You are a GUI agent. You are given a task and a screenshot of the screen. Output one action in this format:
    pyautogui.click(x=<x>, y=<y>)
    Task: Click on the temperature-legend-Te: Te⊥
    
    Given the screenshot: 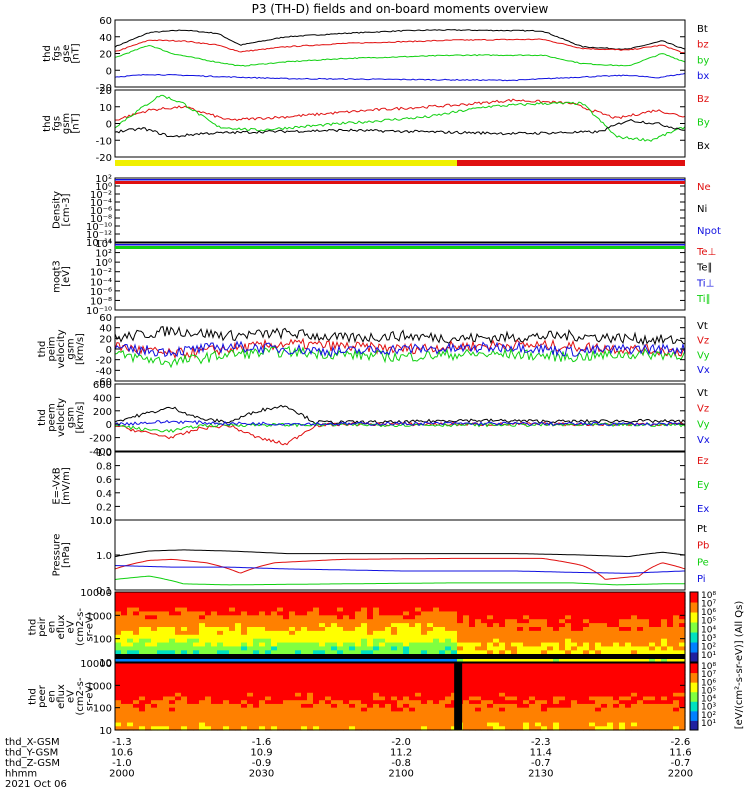 What is the action you would take?
    pyautogui.click(x=706, y=252)
    